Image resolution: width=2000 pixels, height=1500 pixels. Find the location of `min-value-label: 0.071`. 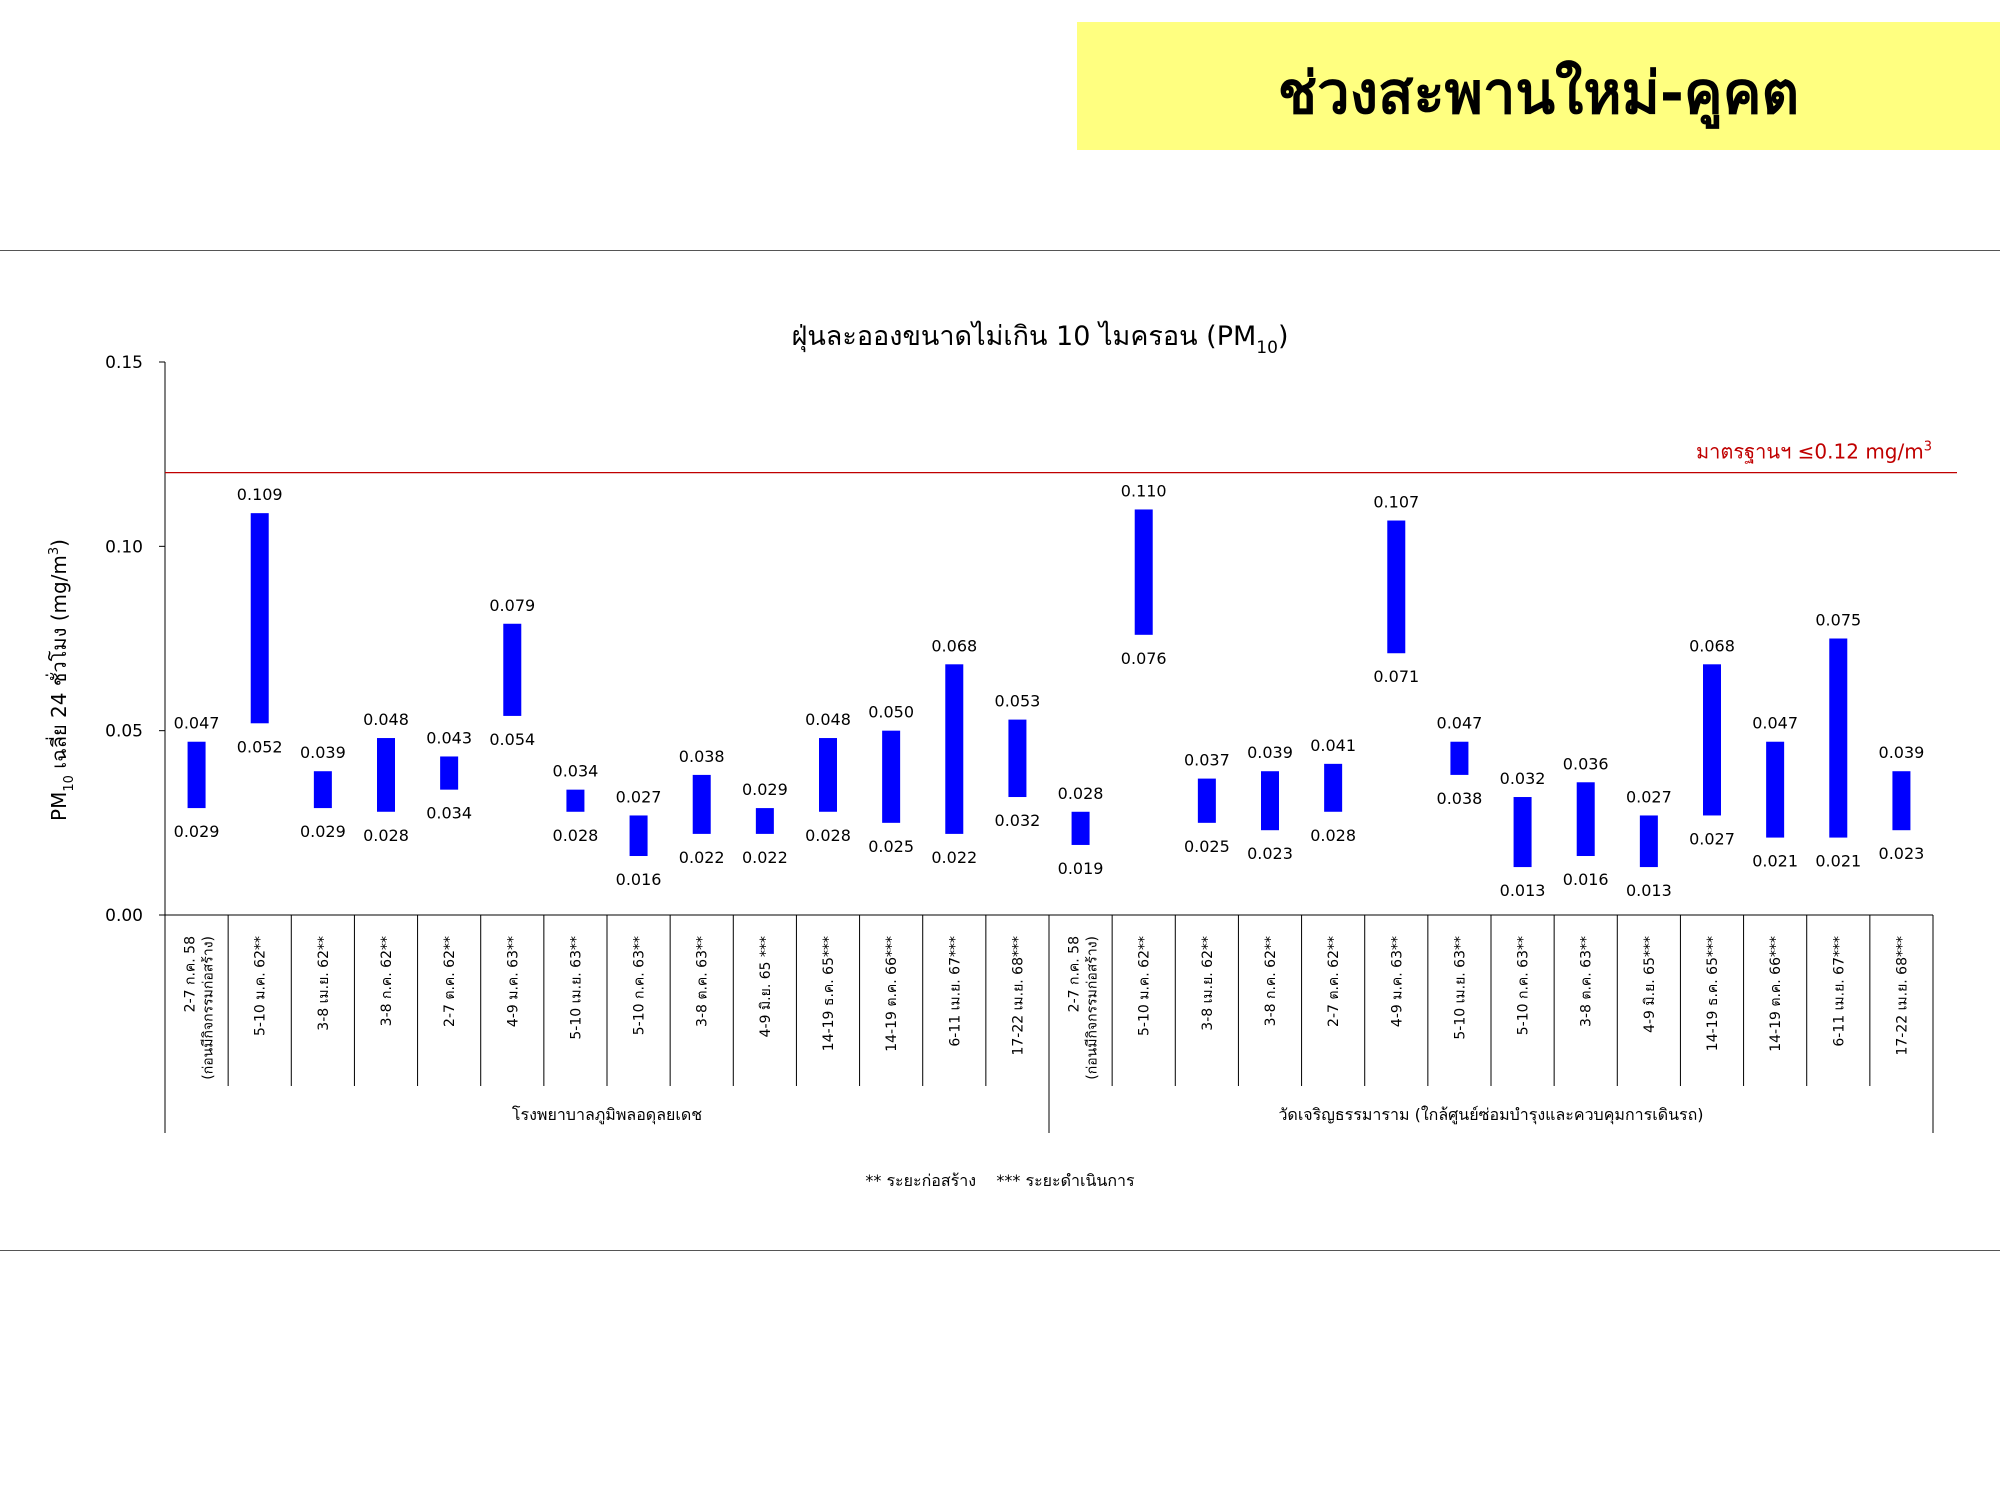

min-value-label: 0.071 is located at coordinates (1396, 676).